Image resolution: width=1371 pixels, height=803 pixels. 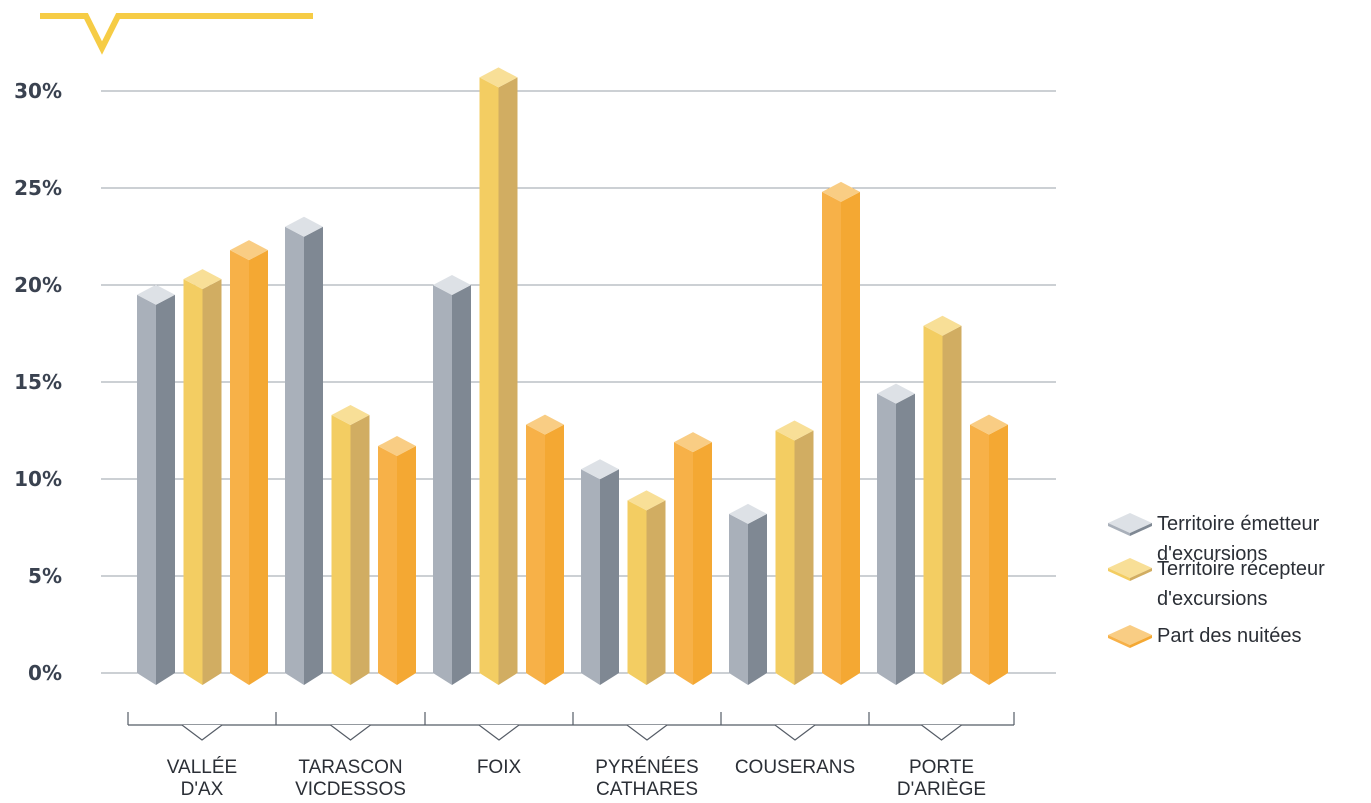 I want to click on x-tick-label: FOIX, so click(x=499, y=767).